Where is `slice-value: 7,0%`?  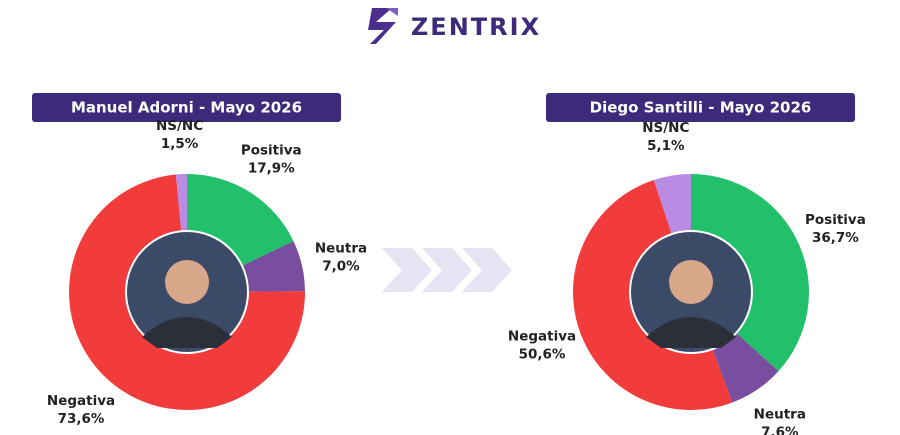 slice-value: 7,0% is located at coordinates (341, 267).